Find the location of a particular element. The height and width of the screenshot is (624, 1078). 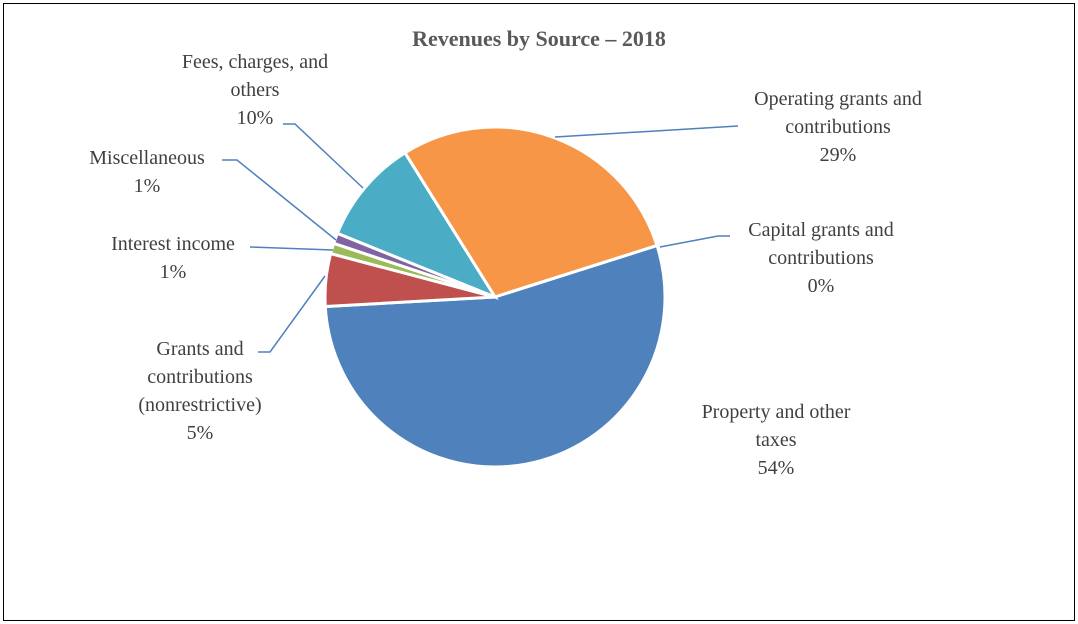

data-label: Miscellaneous 1% is located at coordinates (147, 172).